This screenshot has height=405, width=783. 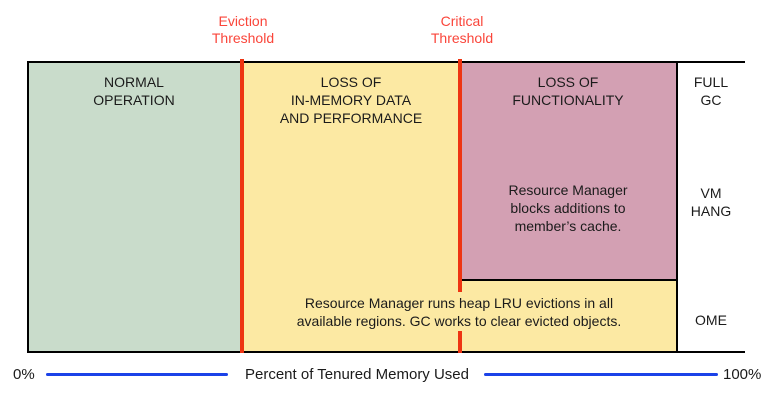 What do you see at coordinates (568, 172) in the screenshot?
I see `critical-zone-region` at bounding box center [568, 172].